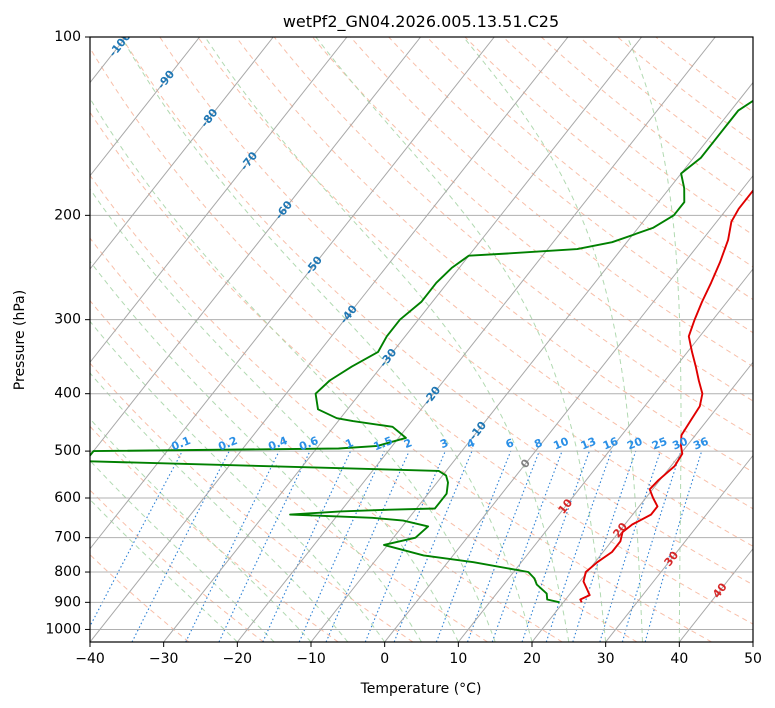 This screenshot has height=708, width=775. I want to click on mixing-ratio-label: 30, so click(680, 444).